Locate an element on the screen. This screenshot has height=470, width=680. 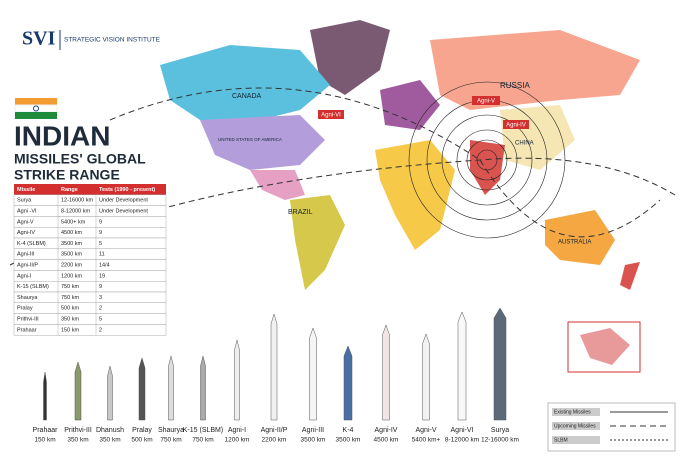
table-cell: Agni-I is located at coordinates (24, 276).